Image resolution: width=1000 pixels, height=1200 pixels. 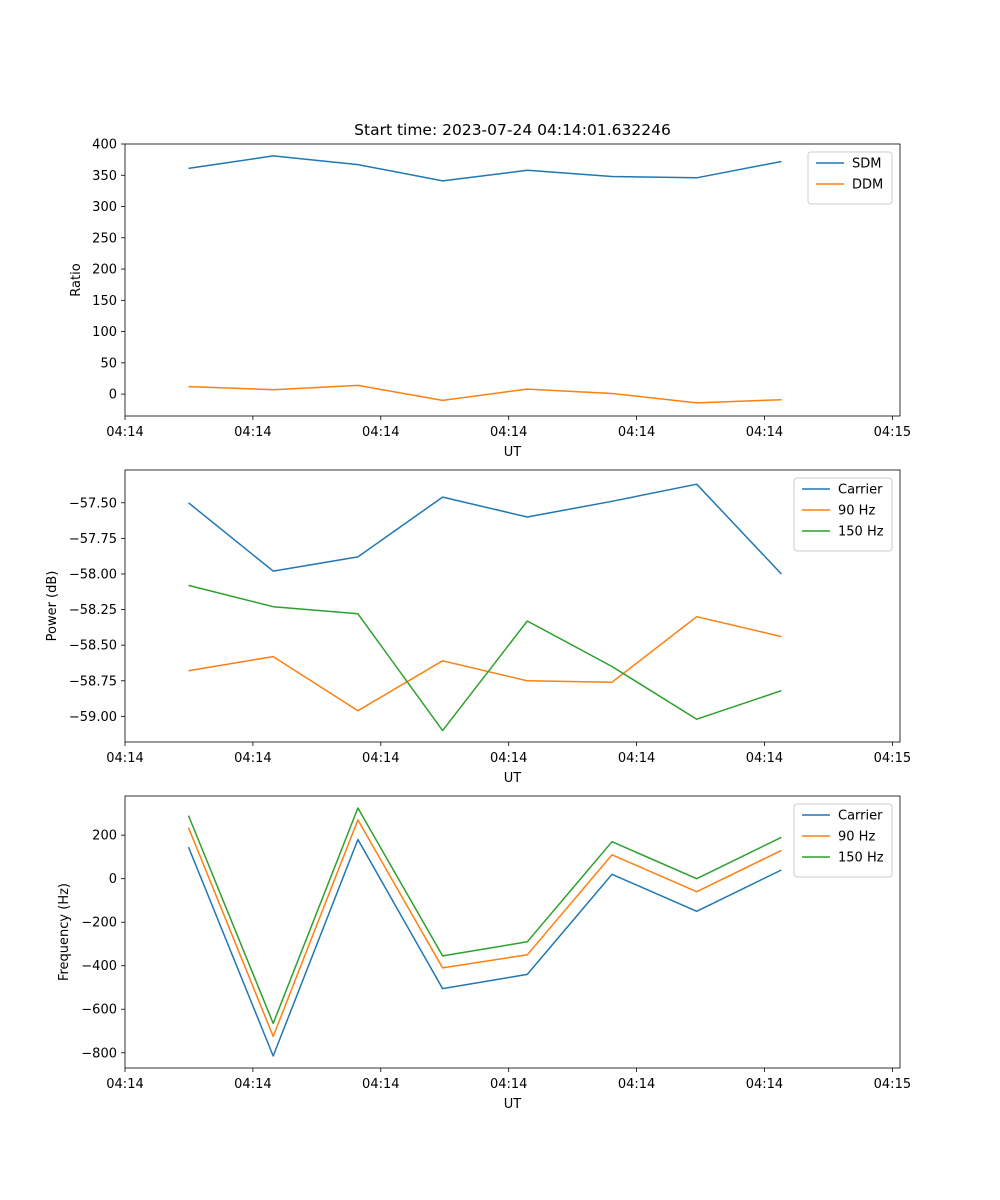 I want to click on y-tick-label: −58.75, so click(x=93, y=681).